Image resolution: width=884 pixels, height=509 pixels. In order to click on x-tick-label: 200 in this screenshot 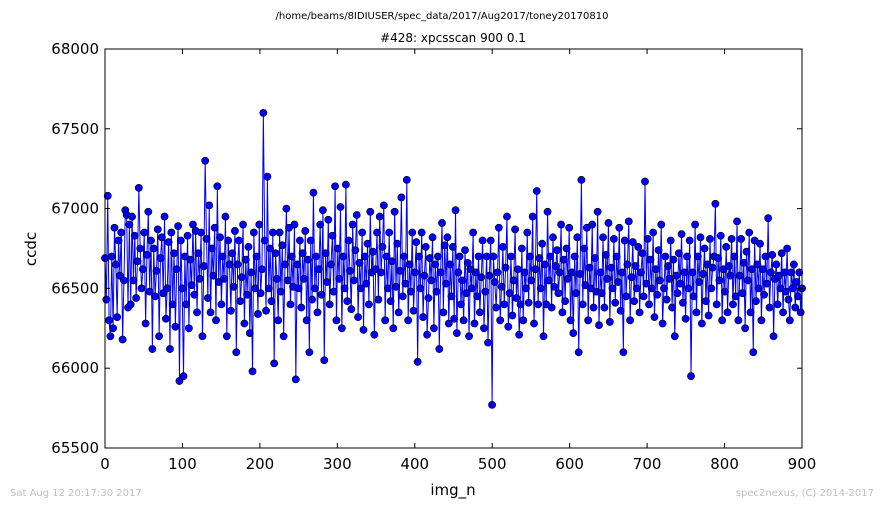, I will do `click(260, 464)`.